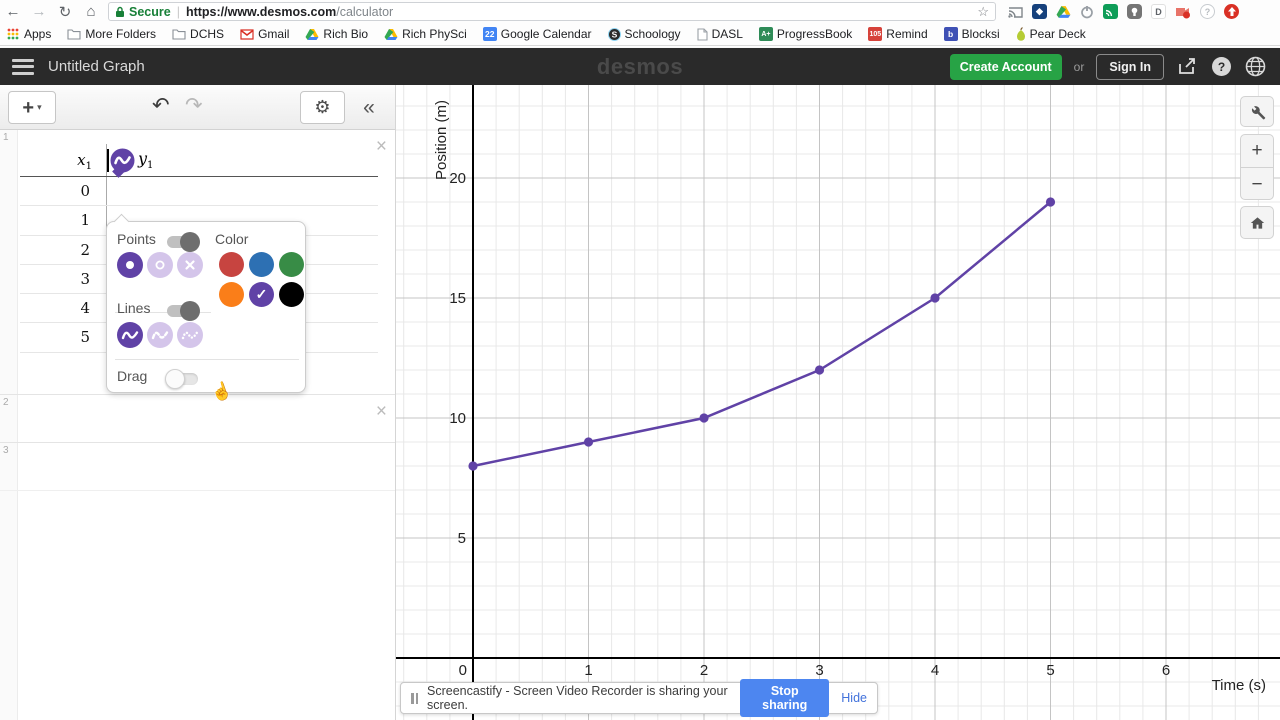 Image resolution: width=1280 pixels, height=720 pixels. Describe the element at coordinates (122, 163) in the screenshot. I see `column-style-icon` at that location.